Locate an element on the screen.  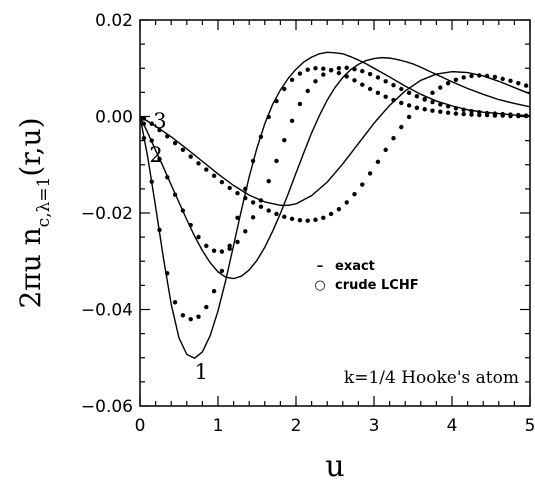
x-tick-label: 5 is located at coordinates (530, 426).